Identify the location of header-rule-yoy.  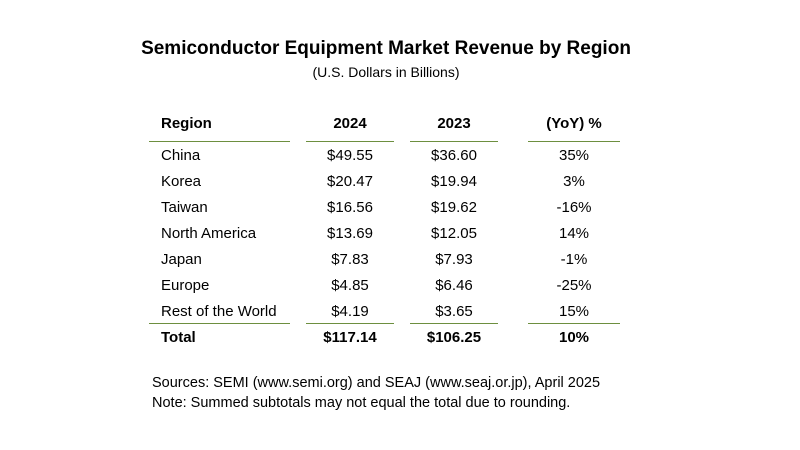
(574, 141).